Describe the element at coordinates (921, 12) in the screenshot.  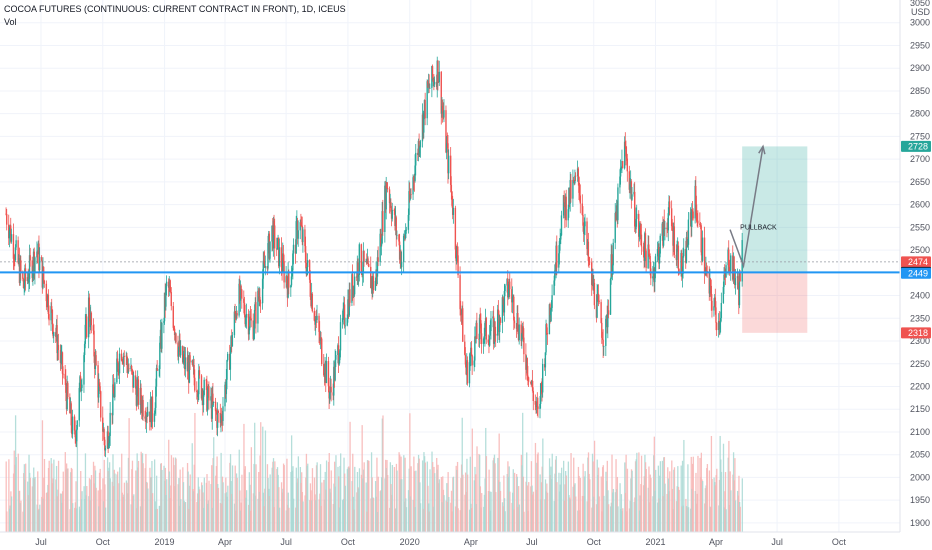
I see `currency-label: USD` at that location.